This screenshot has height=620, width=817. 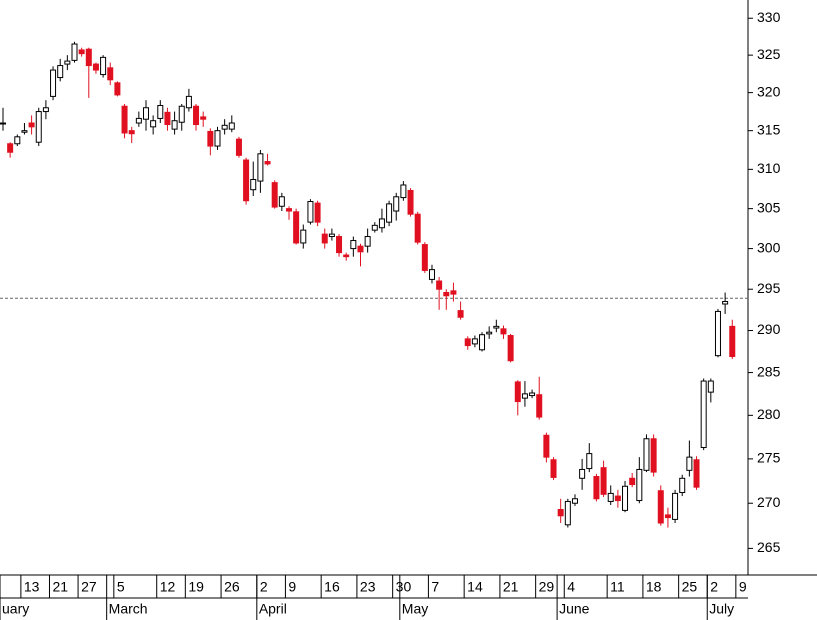 I want to click on y-tick-label: 285, so click(x=769, y=371).